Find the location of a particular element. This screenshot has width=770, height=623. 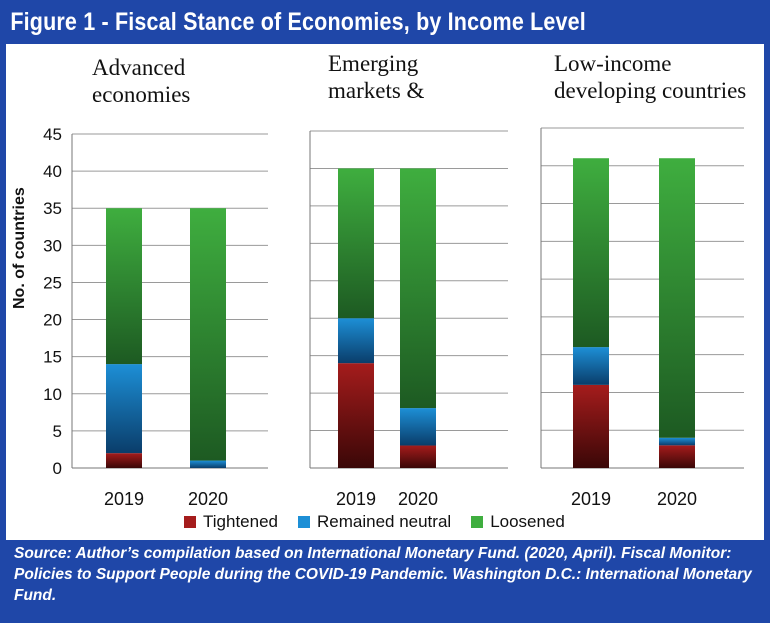

legend-swatch-loosened is located at coordinates (477, 522).